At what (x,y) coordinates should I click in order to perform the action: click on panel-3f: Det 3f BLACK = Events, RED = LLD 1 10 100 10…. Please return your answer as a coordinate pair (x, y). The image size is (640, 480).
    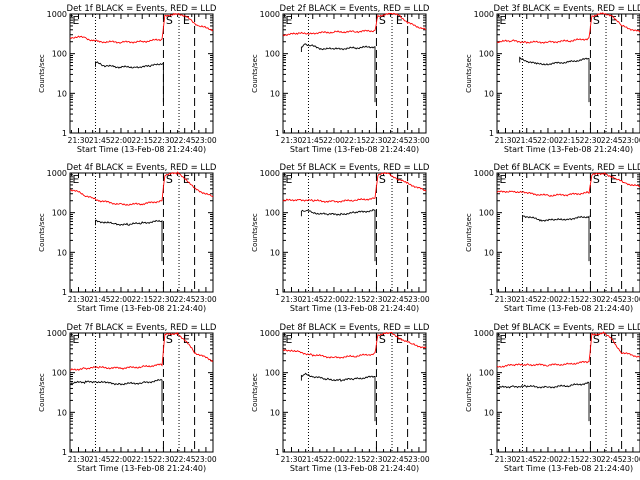
    Looking at the image, I should click on (552, 79).